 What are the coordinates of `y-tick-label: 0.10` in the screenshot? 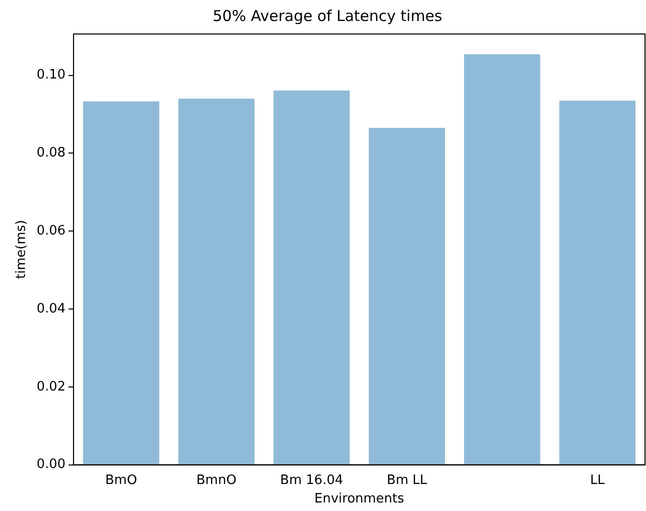 It's located at (51, 75).